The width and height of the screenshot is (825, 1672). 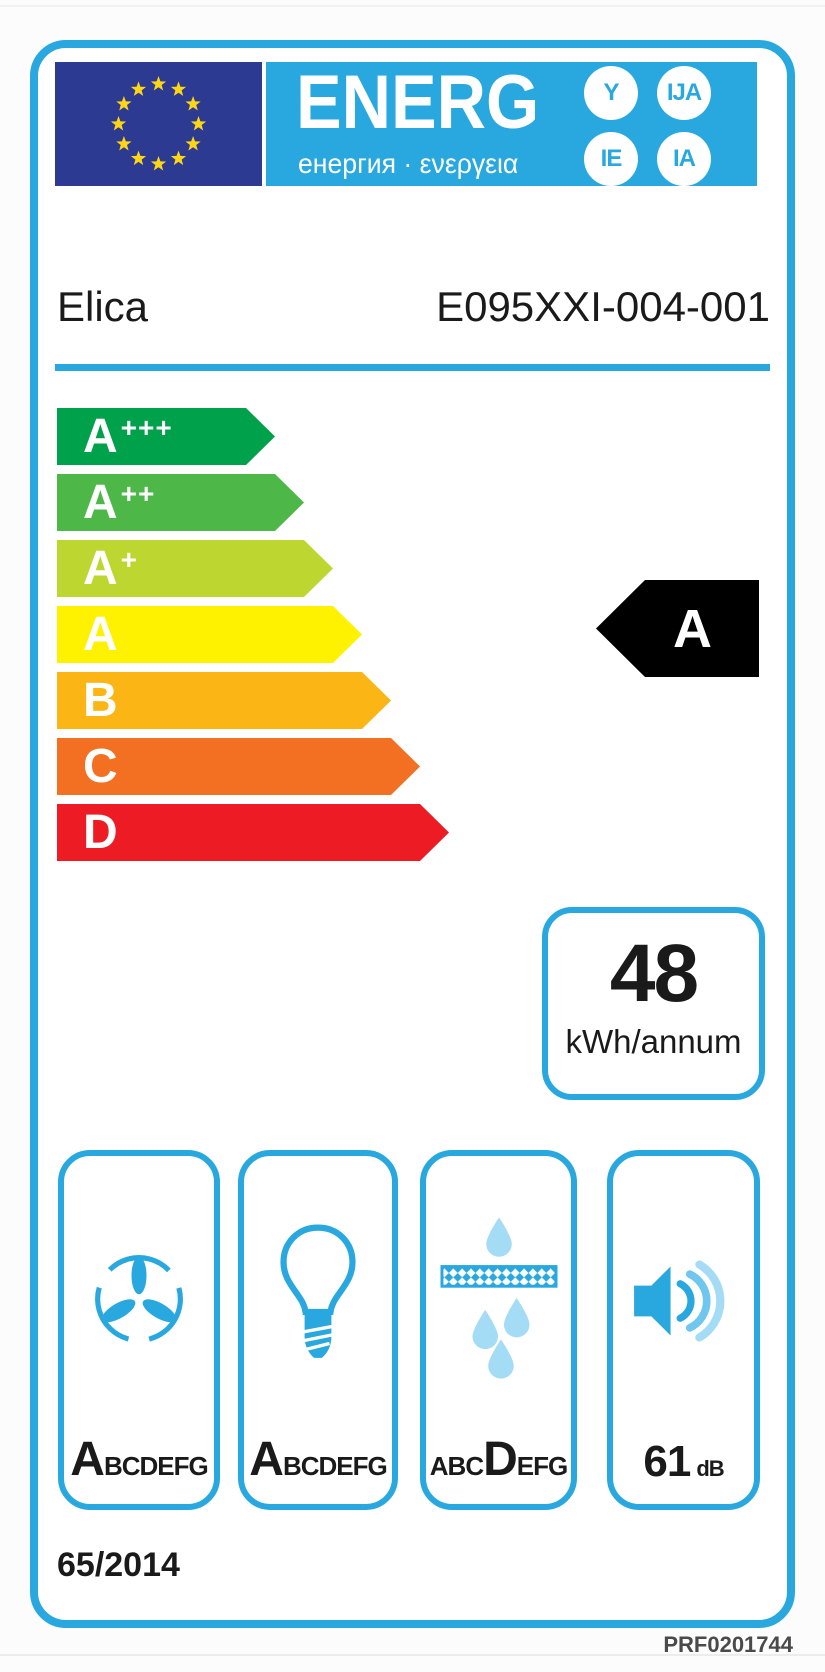 I want to click on grade-prefix: ABC, so click(x=456, y=1466).